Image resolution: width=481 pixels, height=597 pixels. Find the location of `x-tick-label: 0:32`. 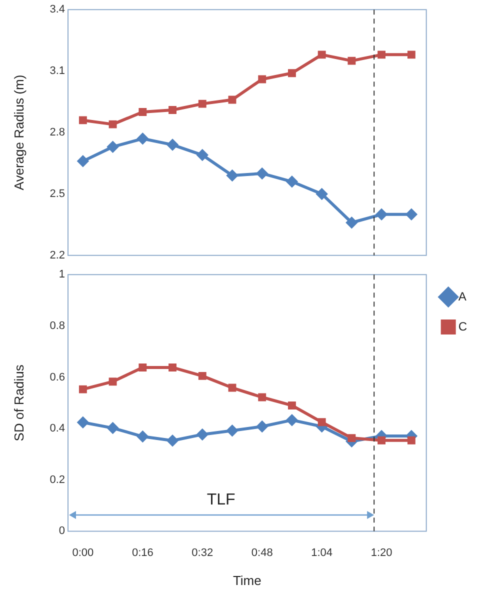

x-tick-label: 0:32 is located at coordinates (203, 552).